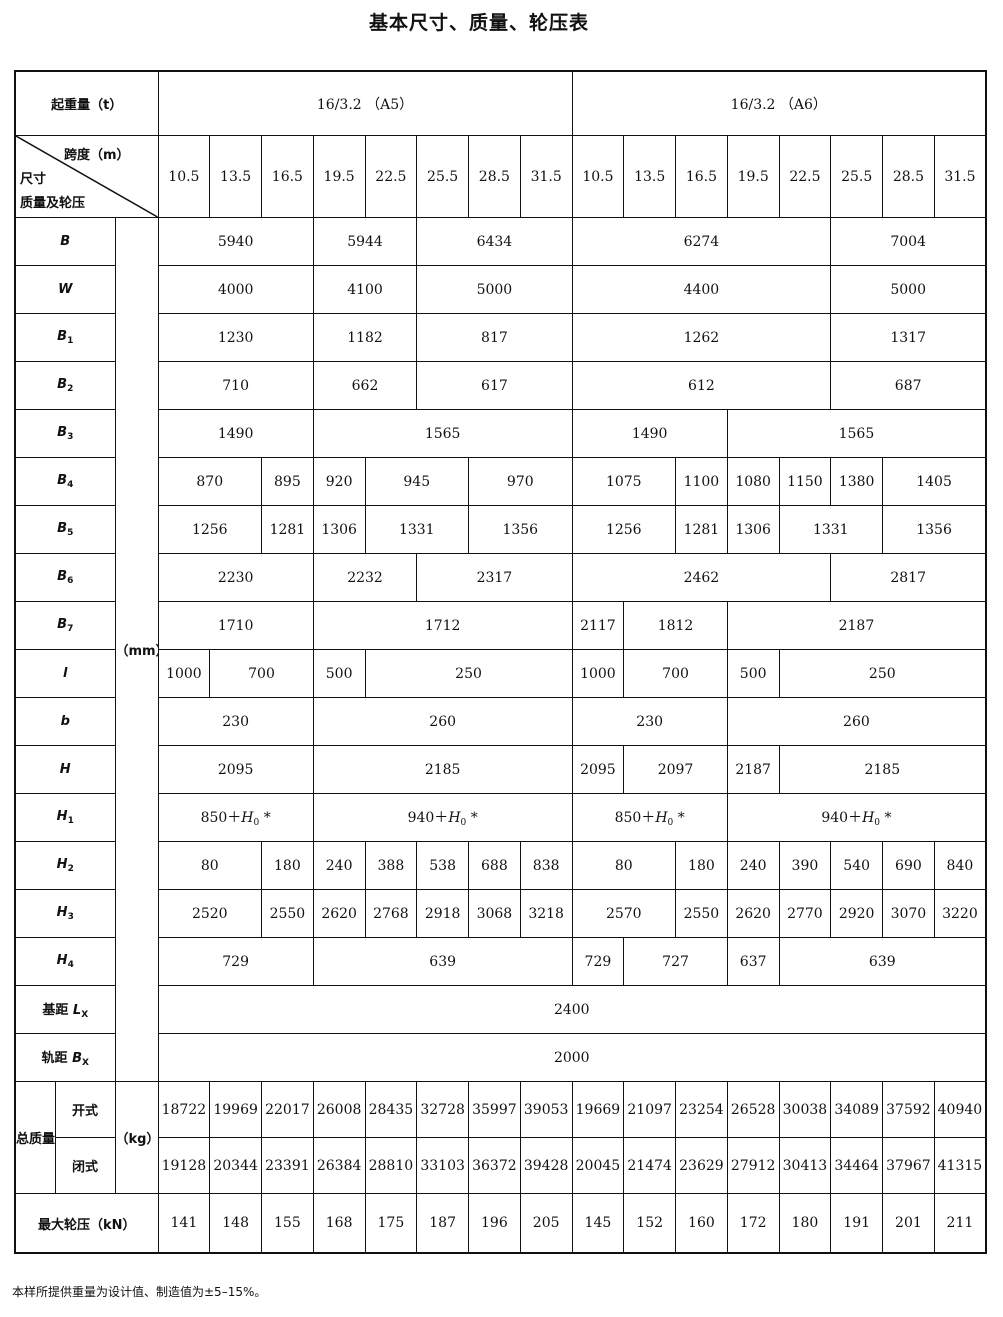 The height and width of the screenshot is (1317, 1003). Describe the element at coordinates (882, 961) in the screenshot. I see `value: 639` at that location.